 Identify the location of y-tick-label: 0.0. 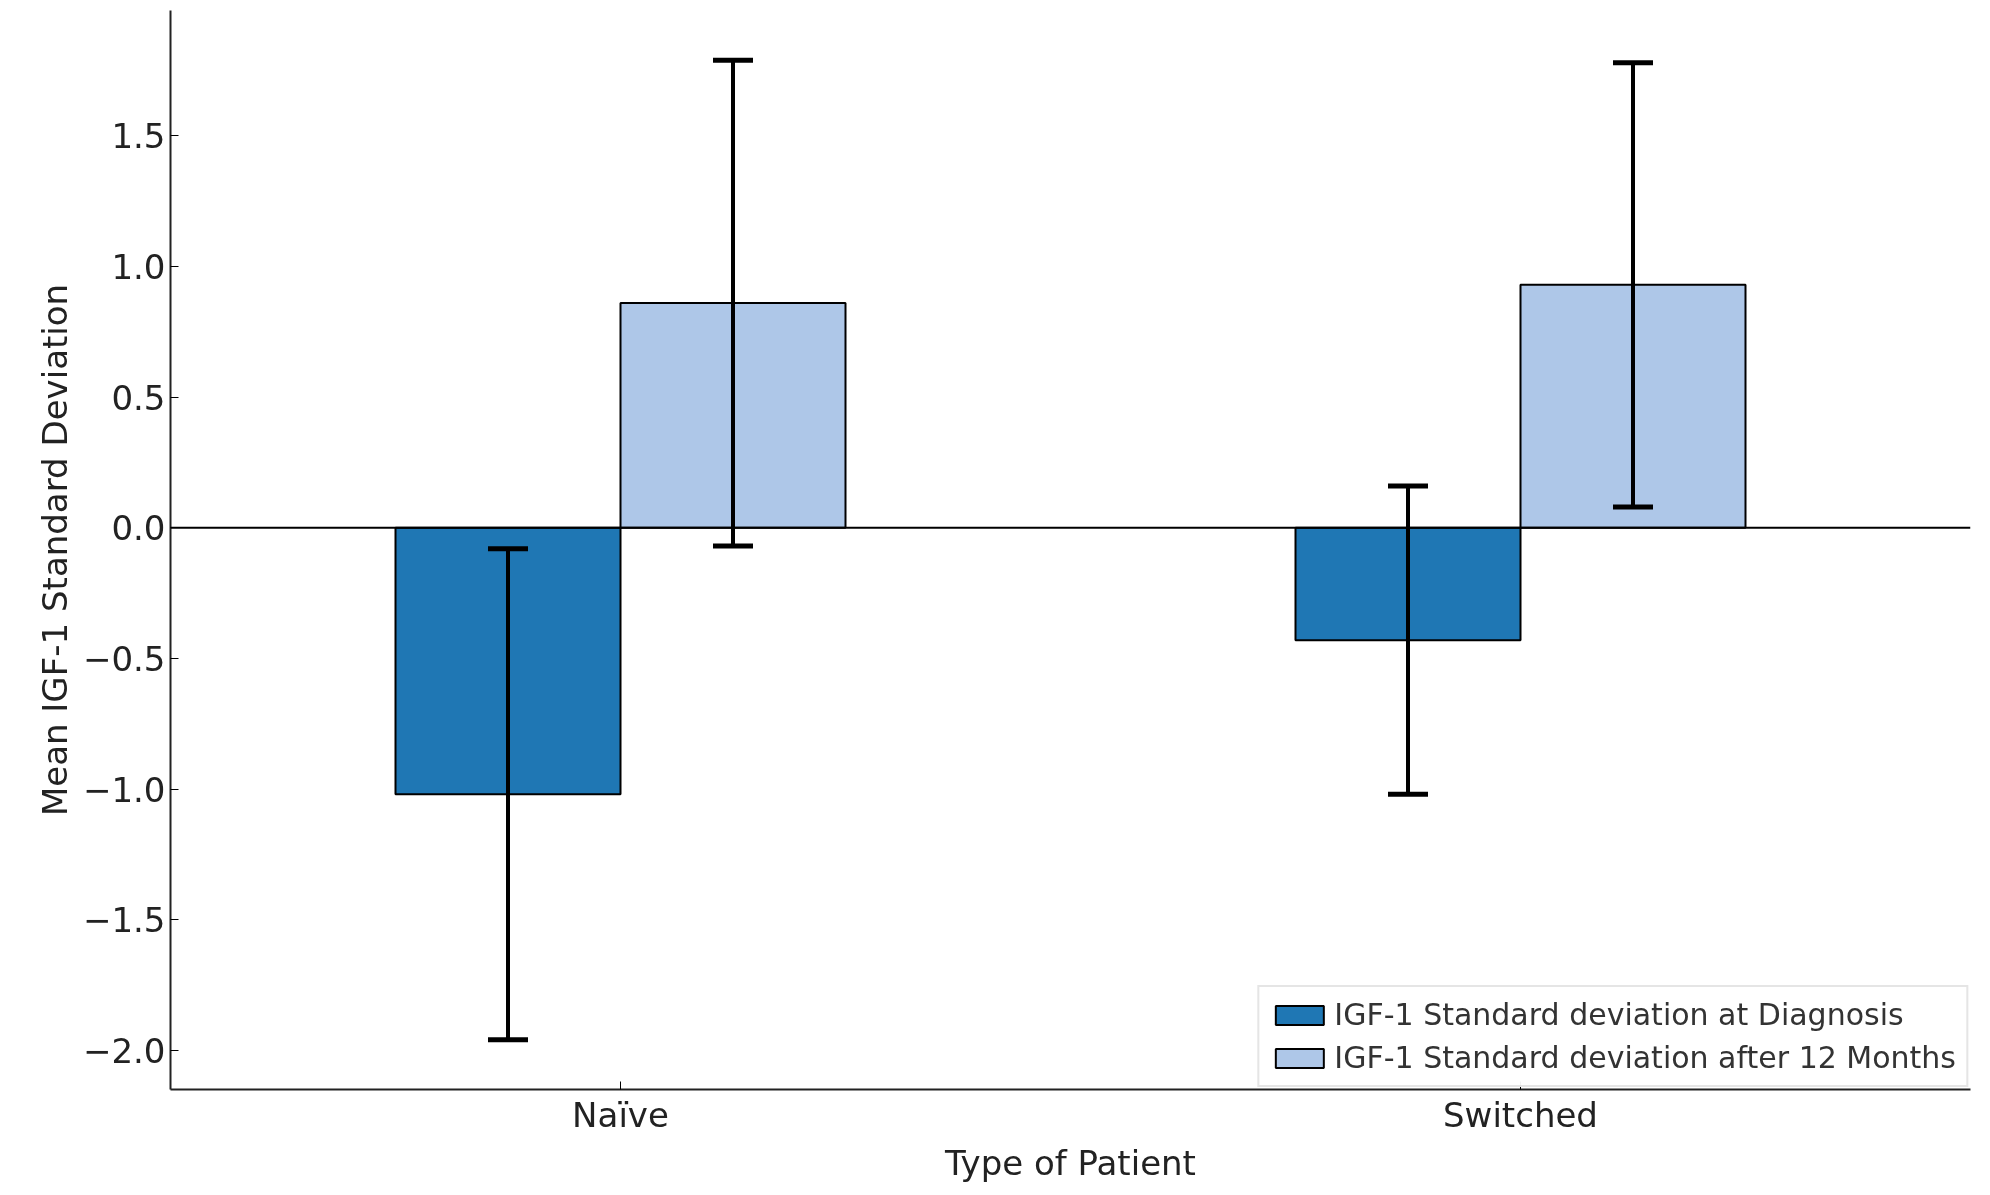
(138, 528).